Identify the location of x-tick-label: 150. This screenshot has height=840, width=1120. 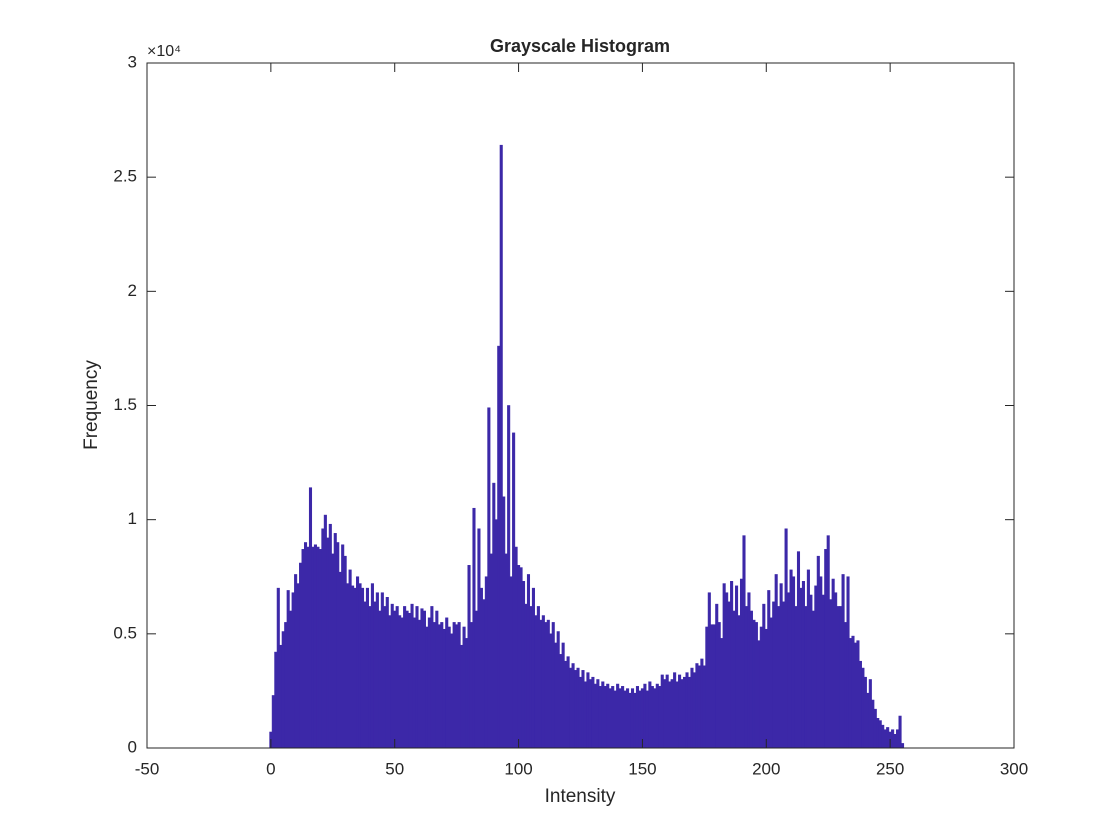
(642, 768).